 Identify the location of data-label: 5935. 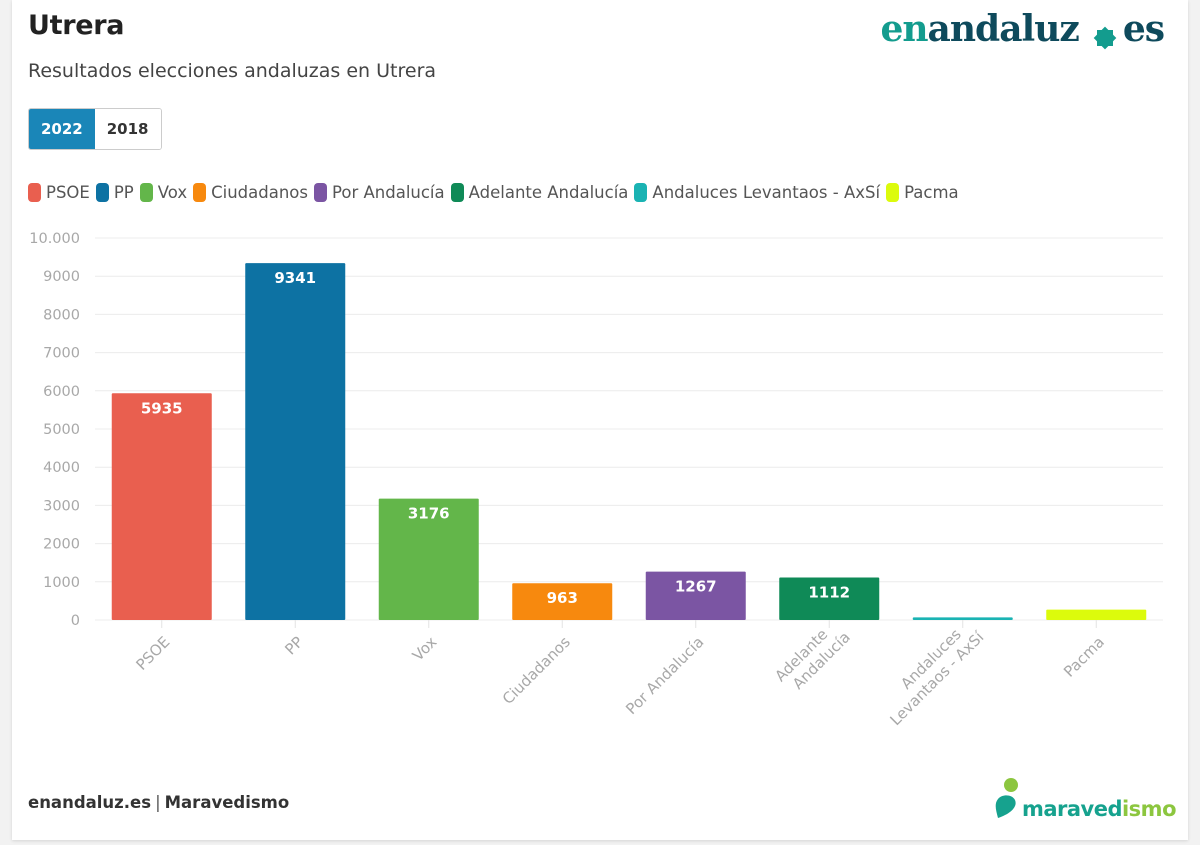
(162, 408).